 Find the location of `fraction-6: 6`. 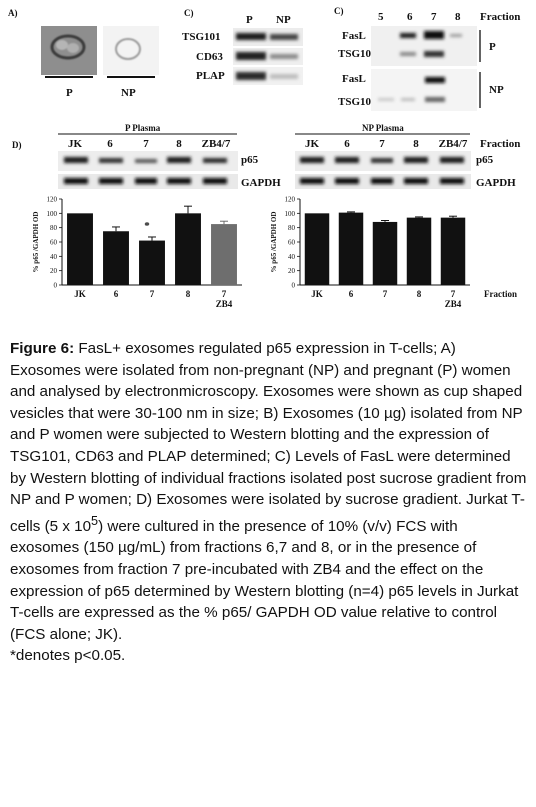

fraction-6: 6 is located at coordinates (410, 17).